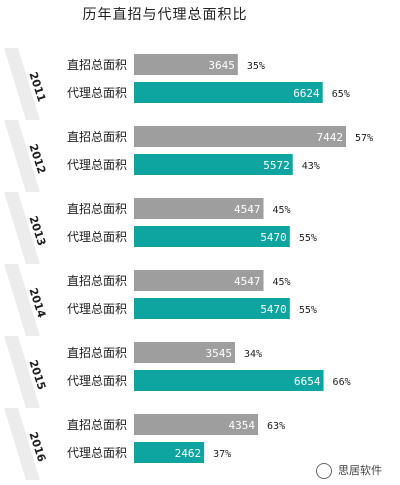 The width and height of the screenshot is (400, 485). What do you see at coordinates (360, 470) in the screenshot?
I see `watermark-text: 思居软件` at bounding box center [360, 470].